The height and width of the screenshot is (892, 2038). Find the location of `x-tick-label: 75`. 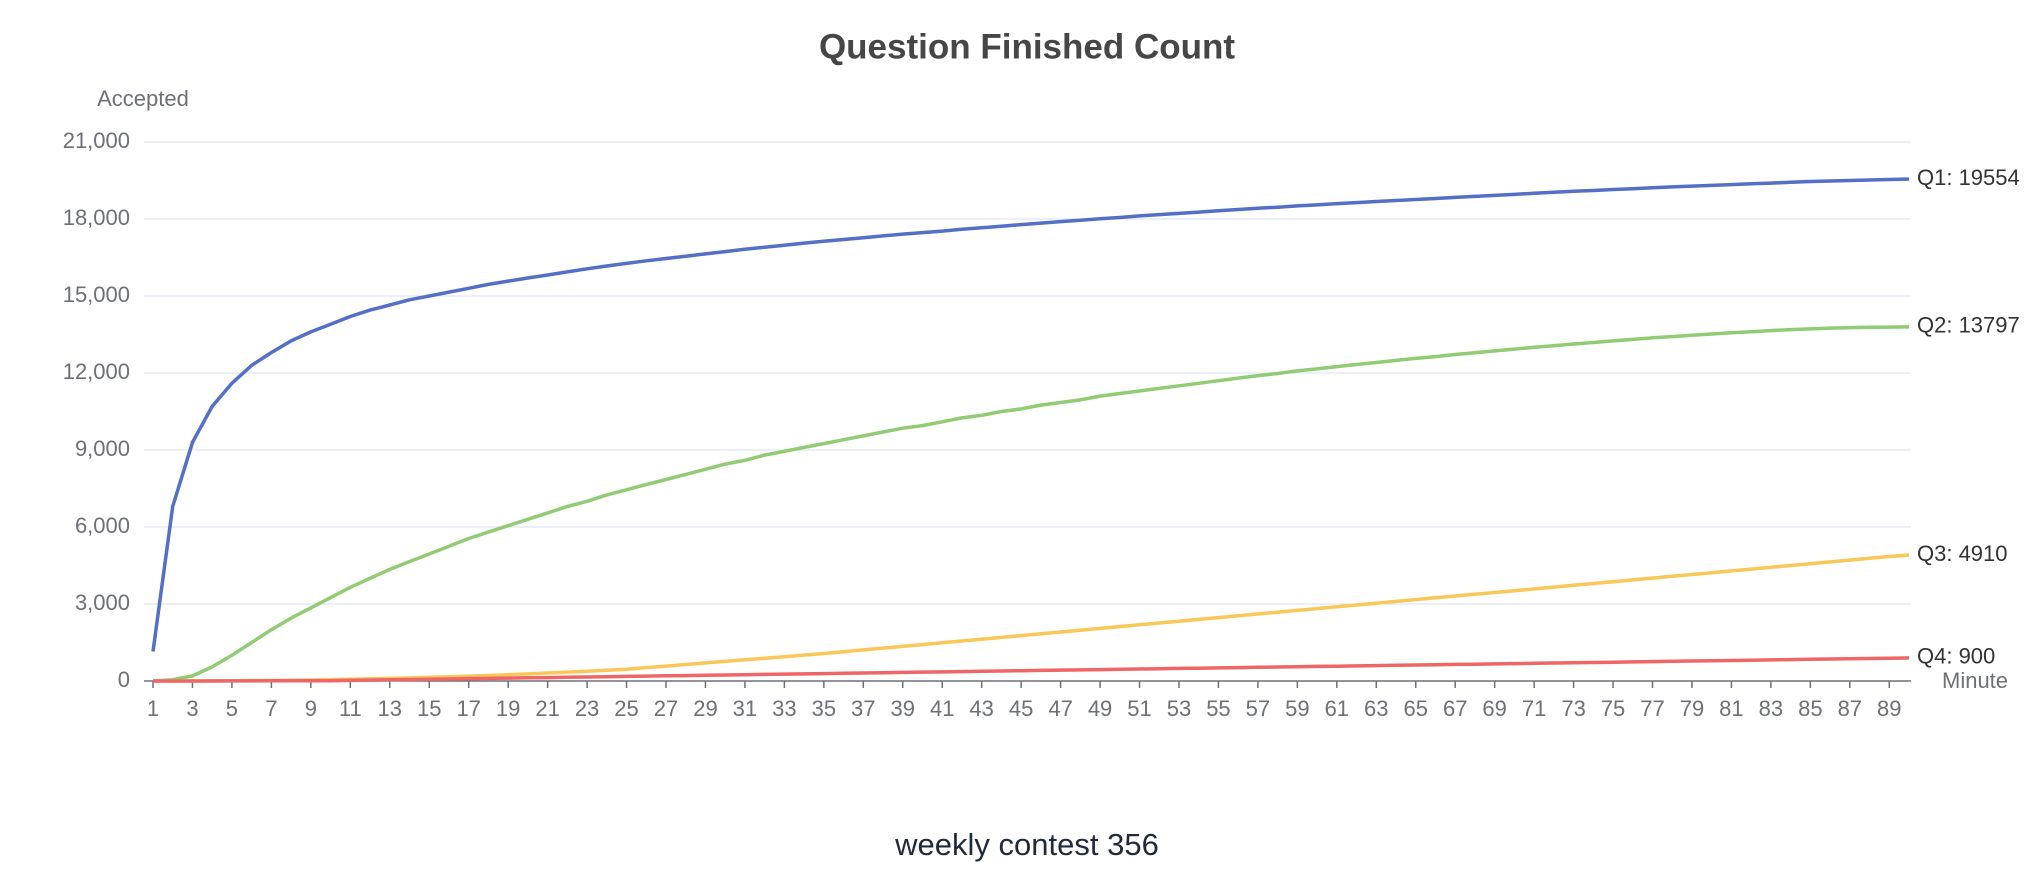

x-tick-label: 75 is located at coordinates (1613, 708).